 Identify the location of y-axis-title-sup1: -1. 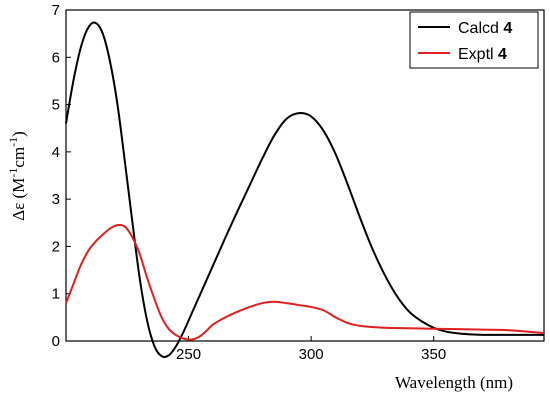
(13, 173).